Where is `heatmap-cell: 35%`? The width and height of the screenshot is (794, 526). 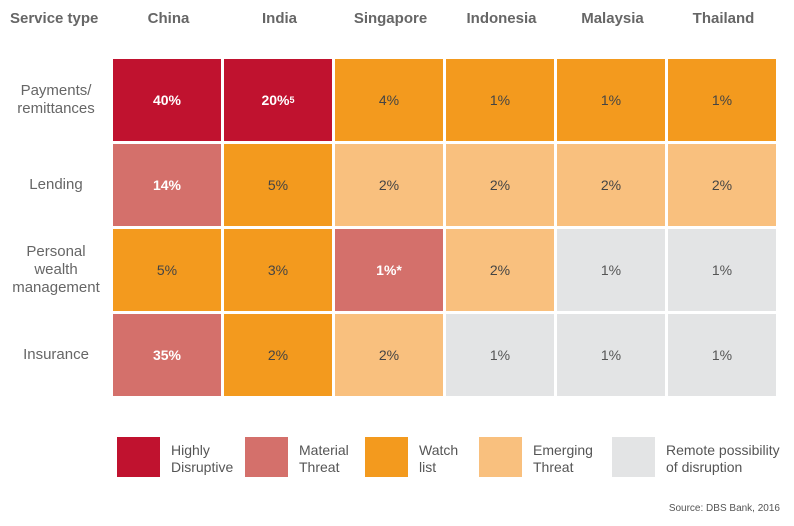 heatmap-cell: 35% is located at coordinates (167, 355).